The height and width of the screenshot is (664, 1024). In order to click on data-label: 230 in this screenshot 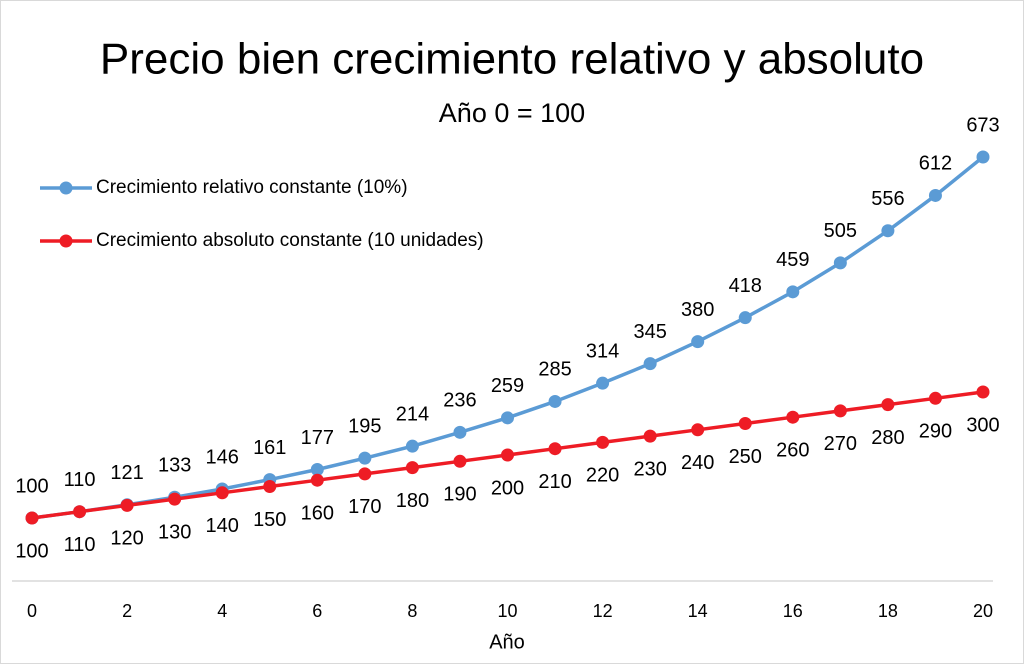, I will do `click(649, 469)`.